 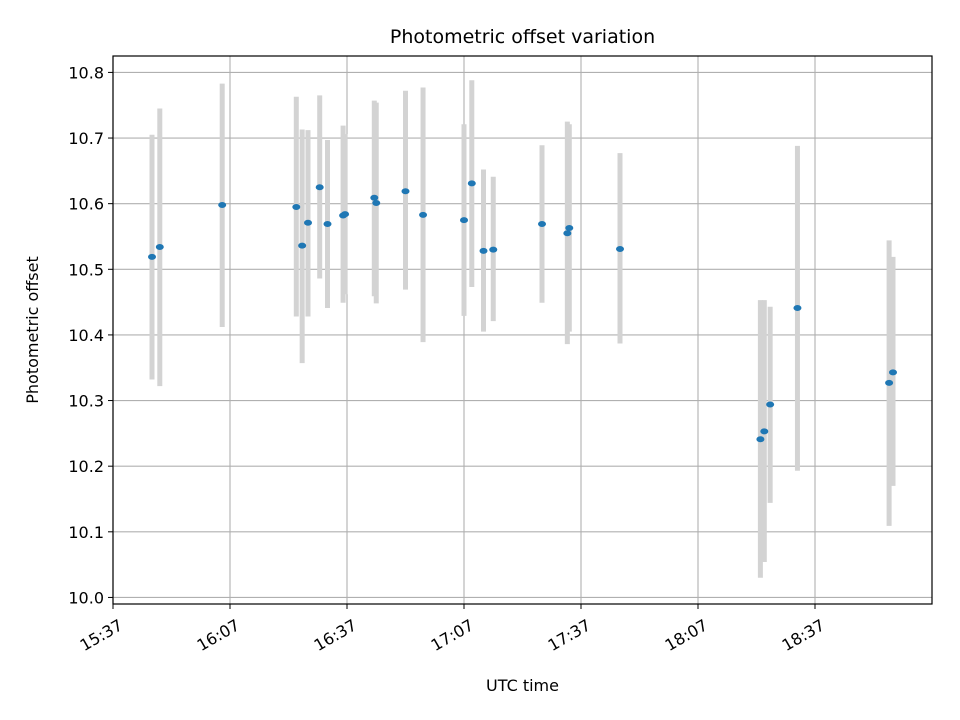 What do you see at coordinates (86, 466) in the screenshot?
I see `y-tick-label: 10.2` at bounding box center [86, 466].